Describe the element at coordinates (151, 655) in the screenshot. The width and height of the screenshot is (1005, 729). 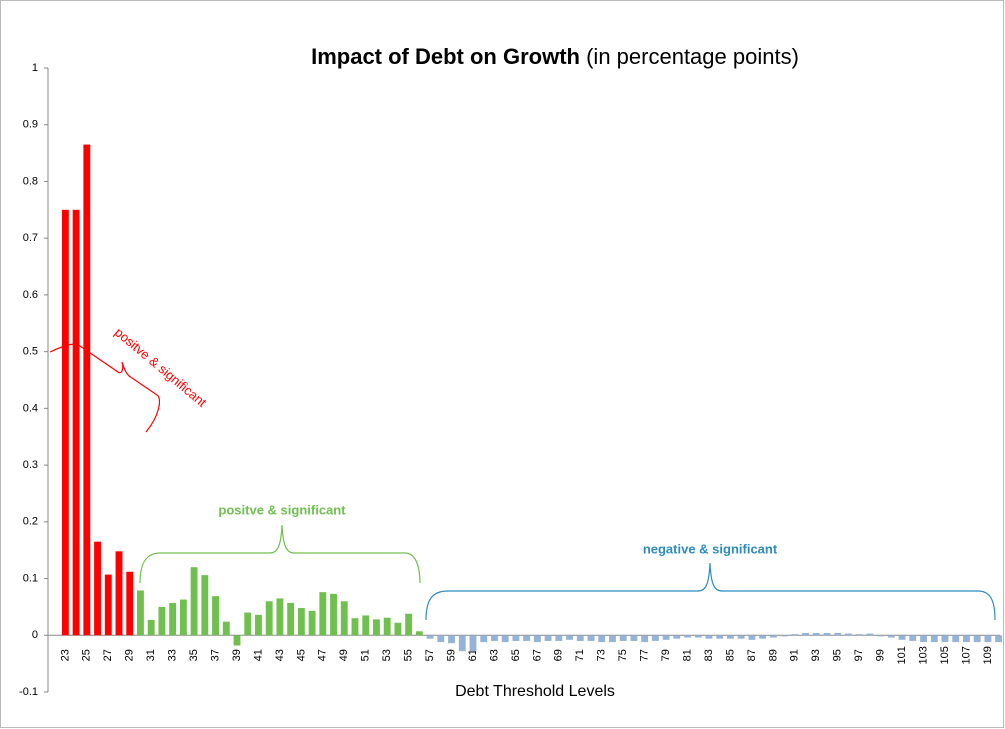
I see `x-tick-label: 31` at that location.